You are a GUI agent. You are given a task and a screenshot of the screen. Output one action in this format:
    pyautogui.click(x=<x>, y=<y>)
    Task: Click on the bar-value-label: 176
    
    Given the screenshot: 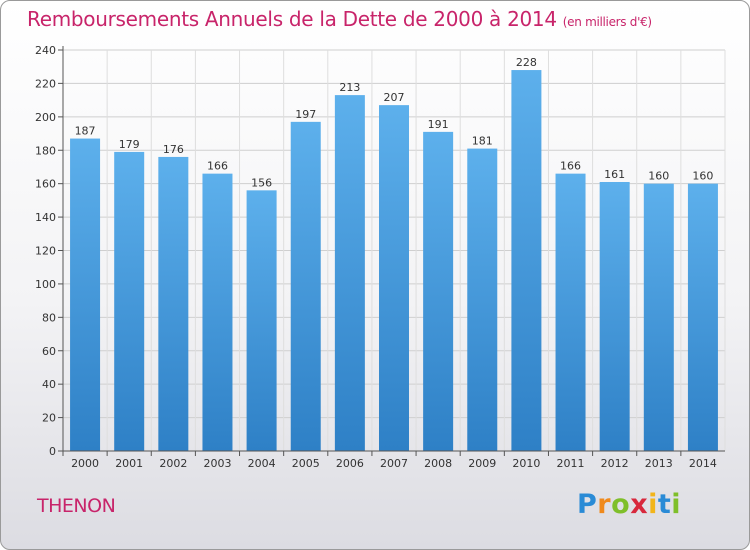 What is the action you would take?
    pyautogui.click(x=173, y=149)
    